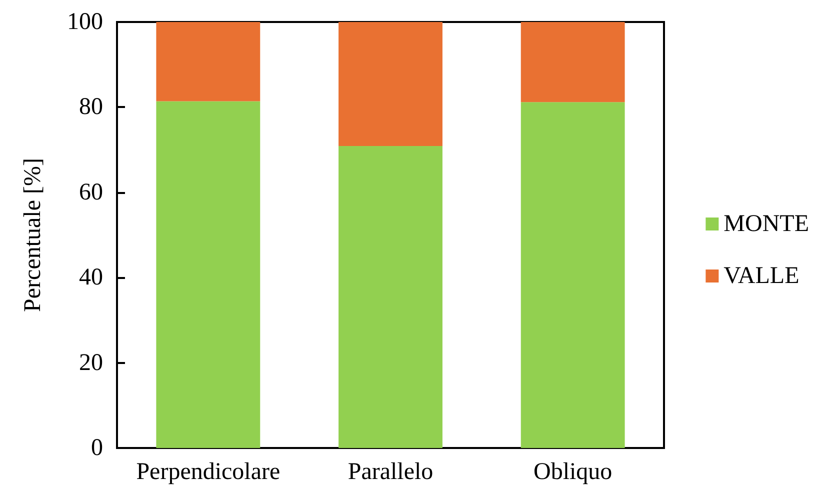 This screenshot has height=500, width=824. I want to click on y-tick-label: 80, so click(91, 107).